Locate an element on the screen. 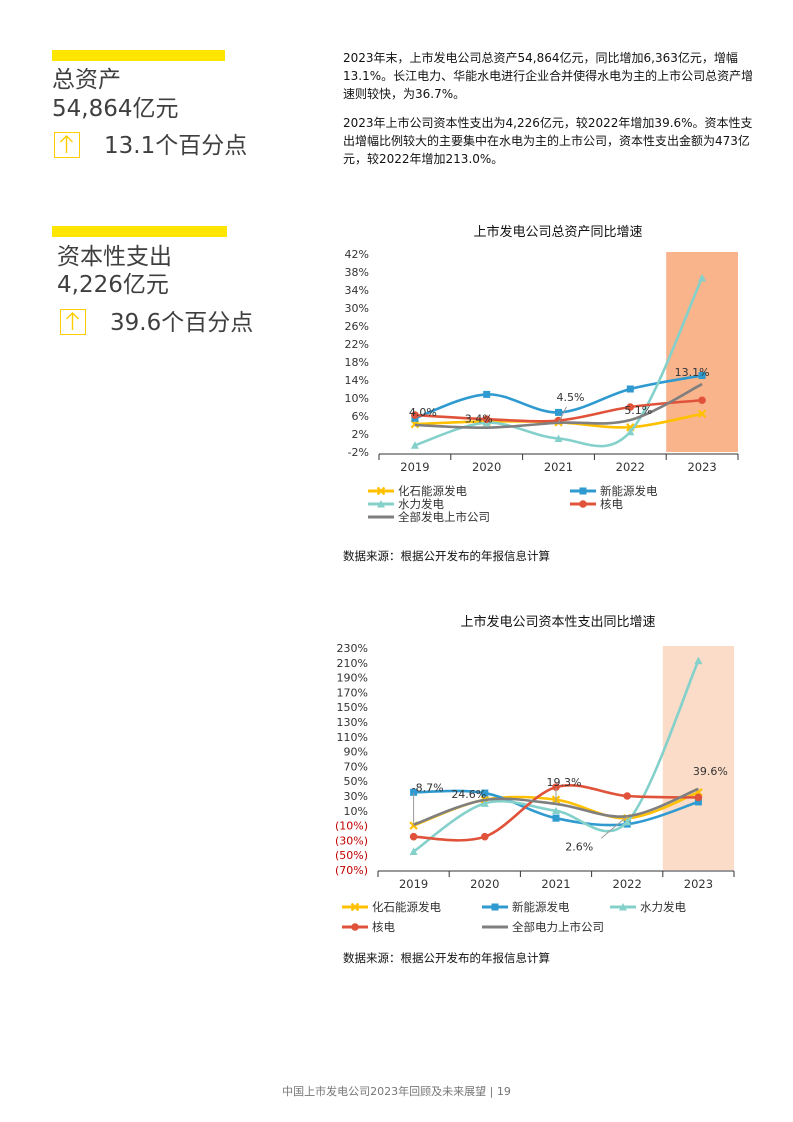  data-label: 2.6% is located at coordinates (579, 846).